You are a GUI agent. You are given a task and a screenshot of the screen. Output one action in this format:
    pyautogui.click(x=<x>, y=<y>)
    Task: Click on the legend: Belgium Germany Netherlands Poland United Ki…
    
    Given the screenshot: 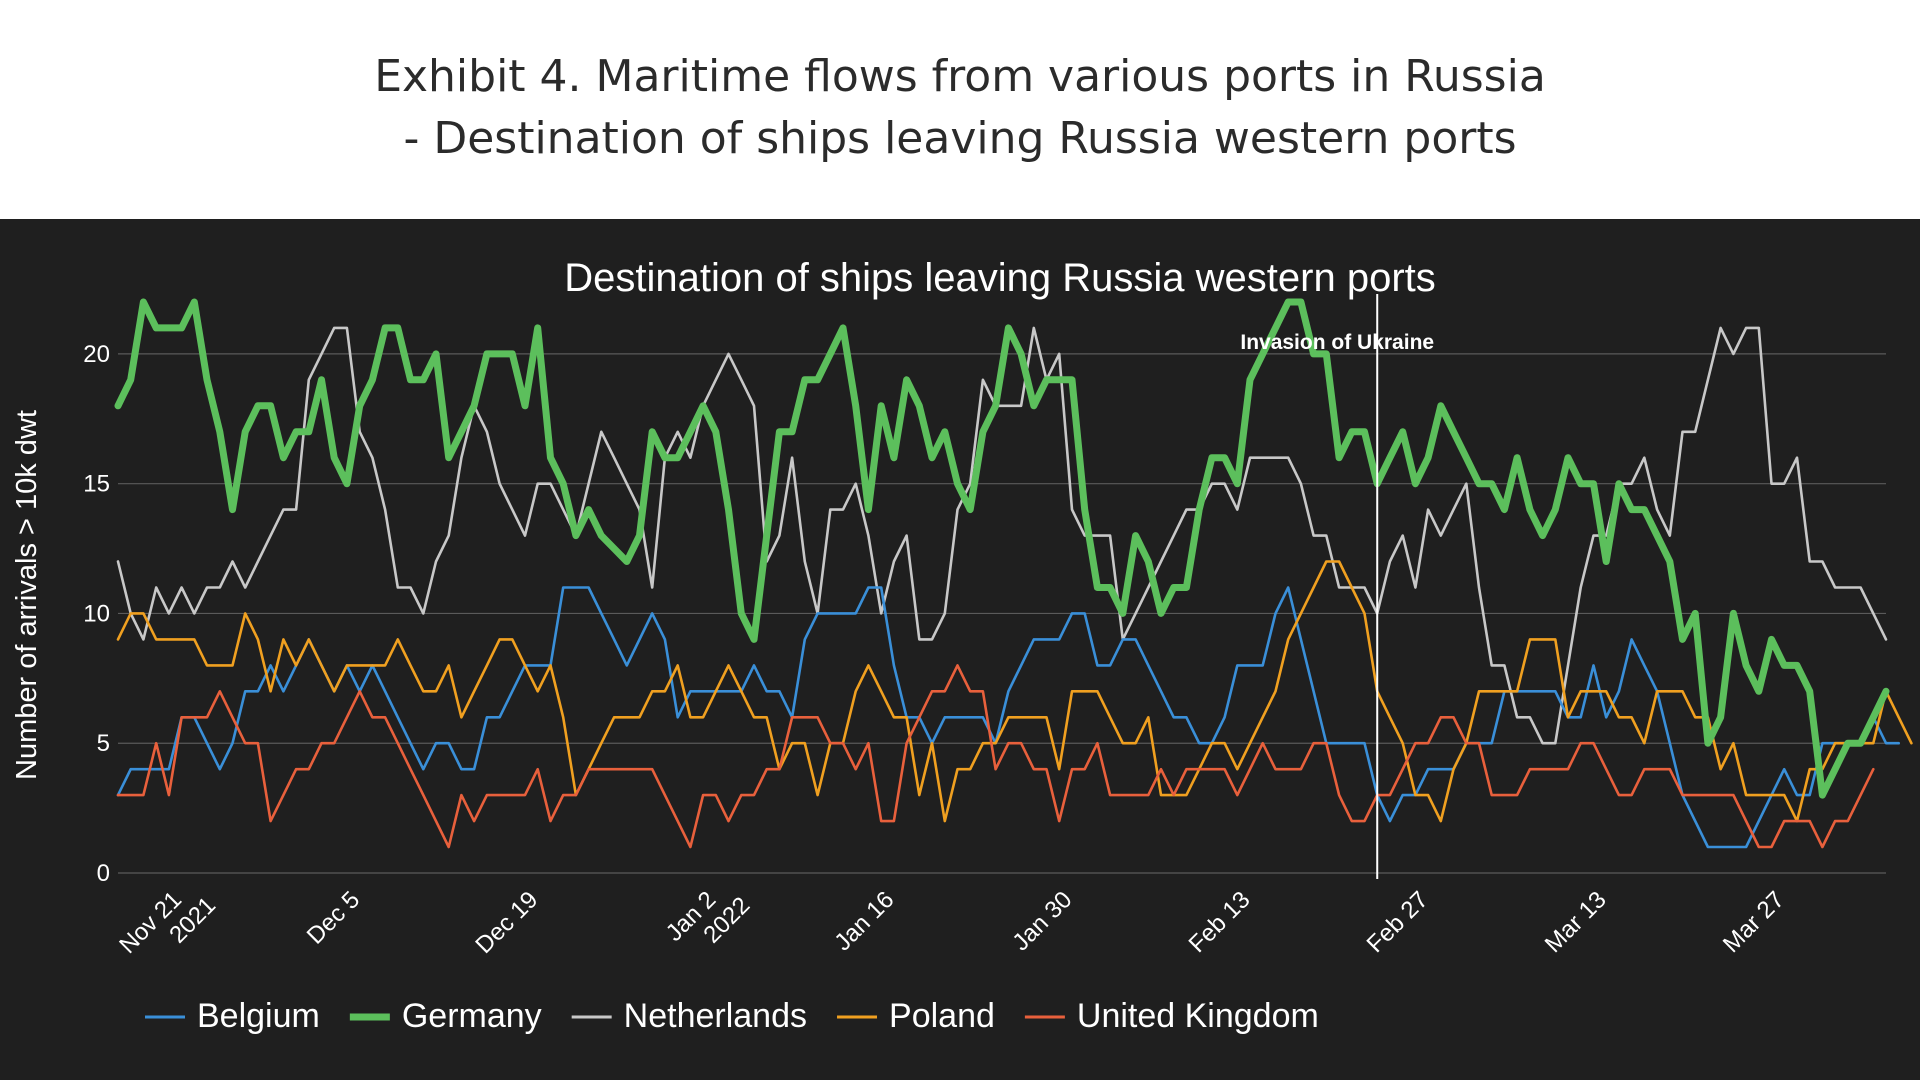 What is the action you would take?
    pyautogui.click(x=732, y=1016)
    